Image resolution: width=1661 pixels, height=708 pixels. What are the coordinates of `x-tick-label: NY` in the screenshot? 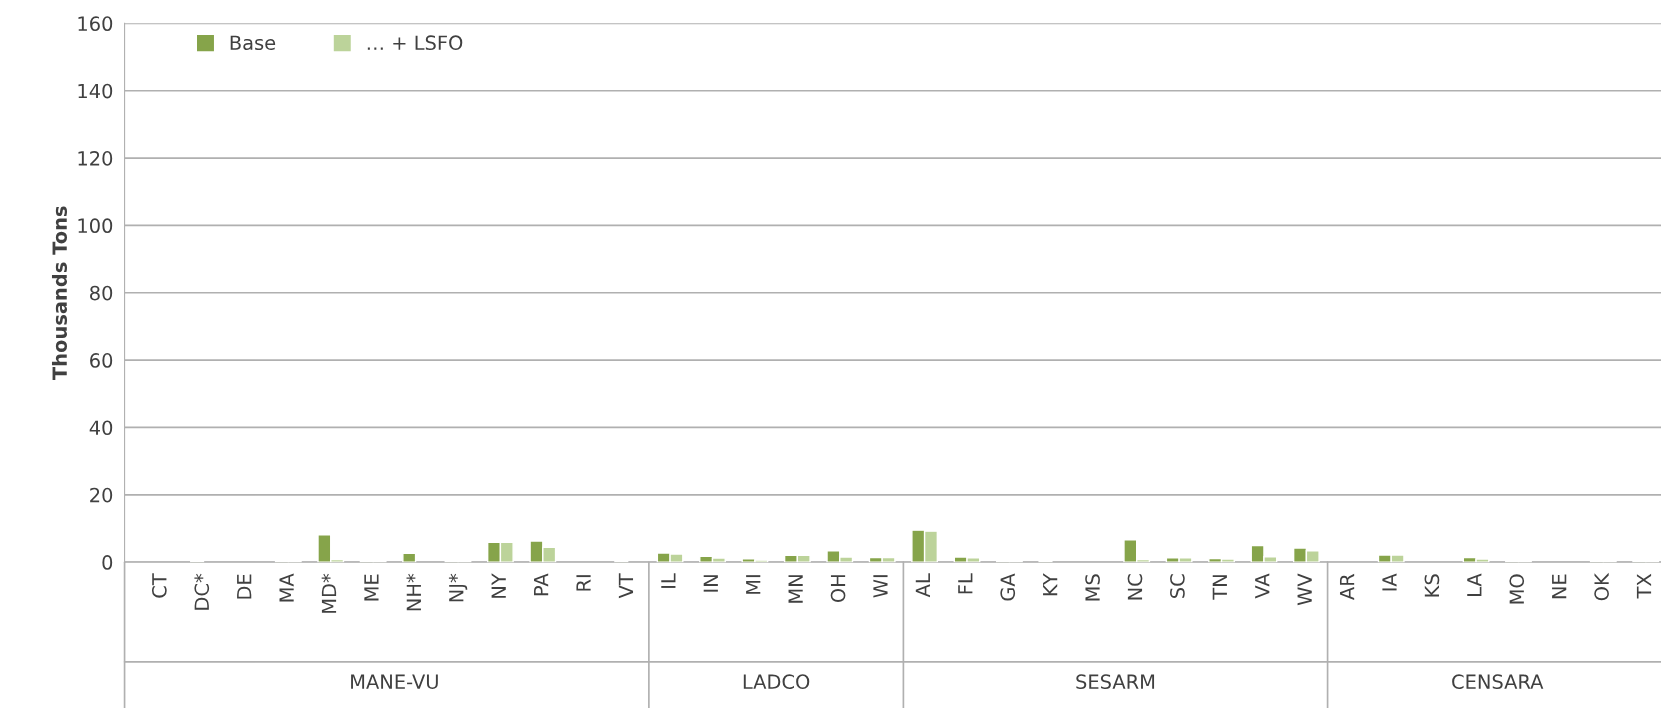 It's located at (498, 585).